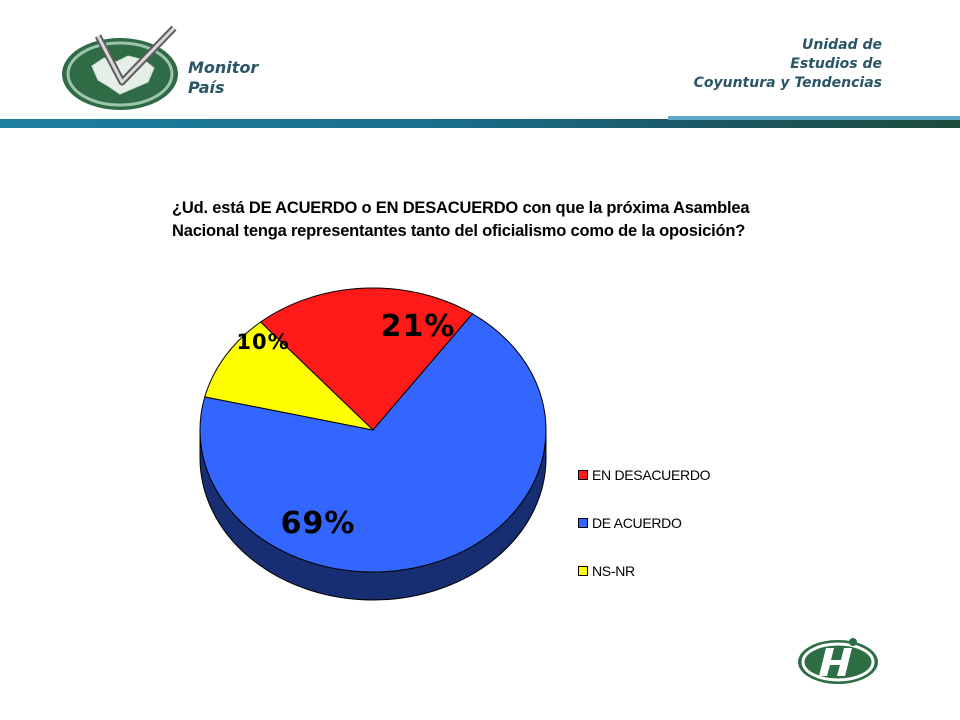  Describe the element at coordinates (120, 67) in the screenshot. I see `monitor-pais-logo` at that location.